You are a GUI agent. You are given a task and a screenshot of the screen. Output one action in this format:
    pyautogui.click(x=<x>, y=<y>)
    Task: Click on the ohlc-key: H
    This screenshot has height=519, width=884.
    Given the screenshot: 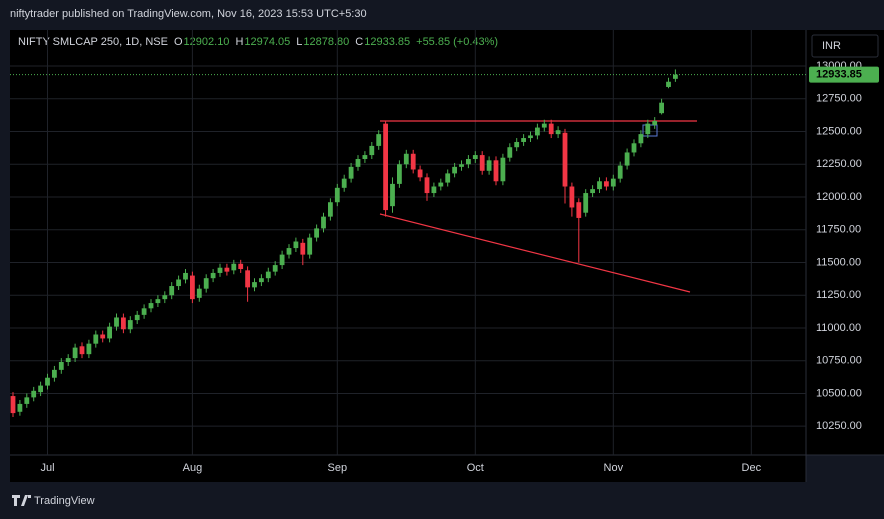 What is the action you would take?
    pyautogui.click(x=239, y=42)
    